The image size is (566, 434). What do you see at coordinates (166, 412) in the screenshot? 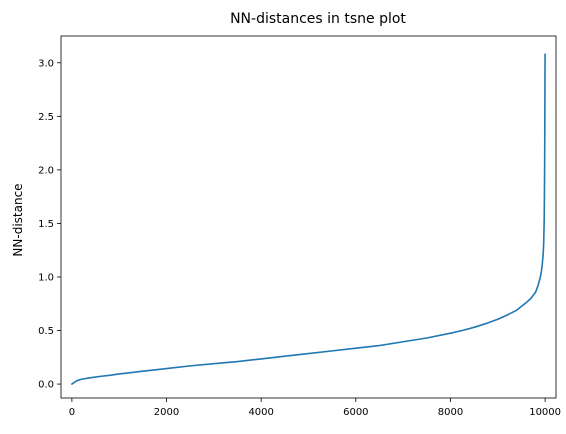
I see `x-tick-label: 2000` at bounding box center [166, 412].